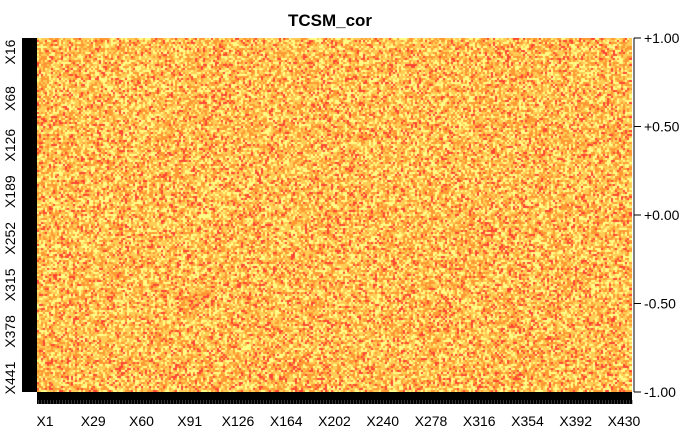  I want to click on colorbar-label: -0.50, so click(660, 304).